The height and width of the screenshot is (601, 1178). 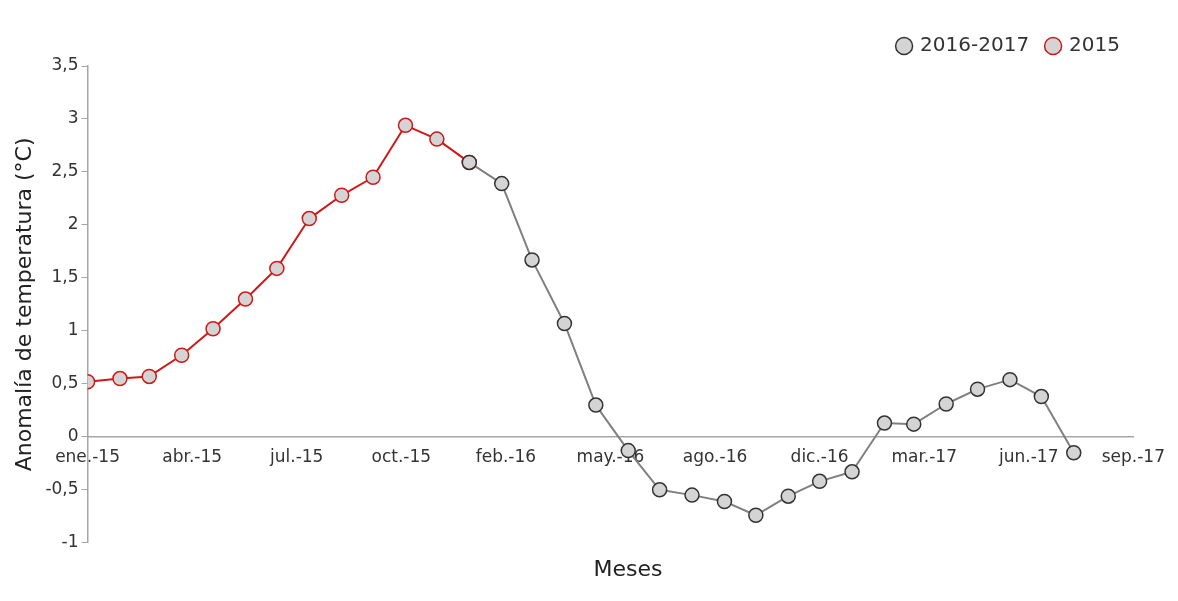 I want to click on x-tick-label: jun.-17, so click(x=1028, y=456).